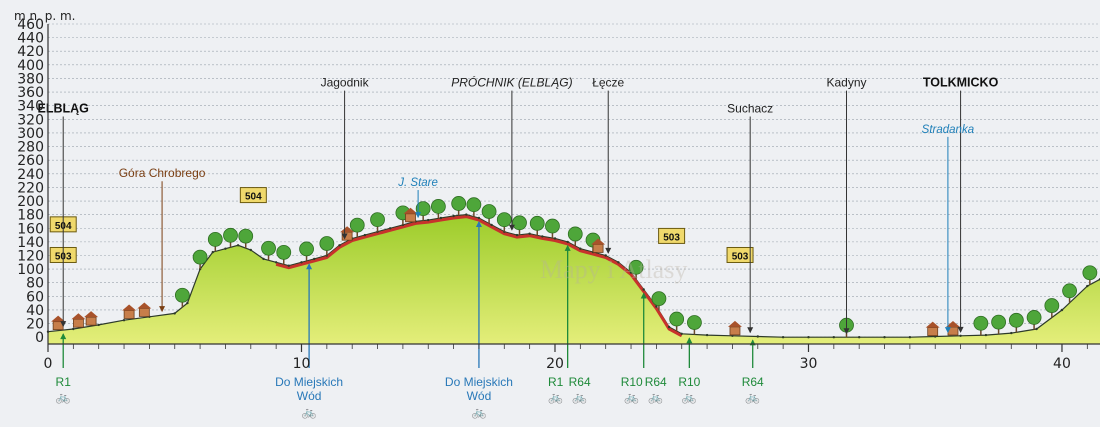 This screenshot has width=1100, height=427. Describe the element at coordinates (30, 79) in the screenshot. I see `y-tick-label: 380` at that location.